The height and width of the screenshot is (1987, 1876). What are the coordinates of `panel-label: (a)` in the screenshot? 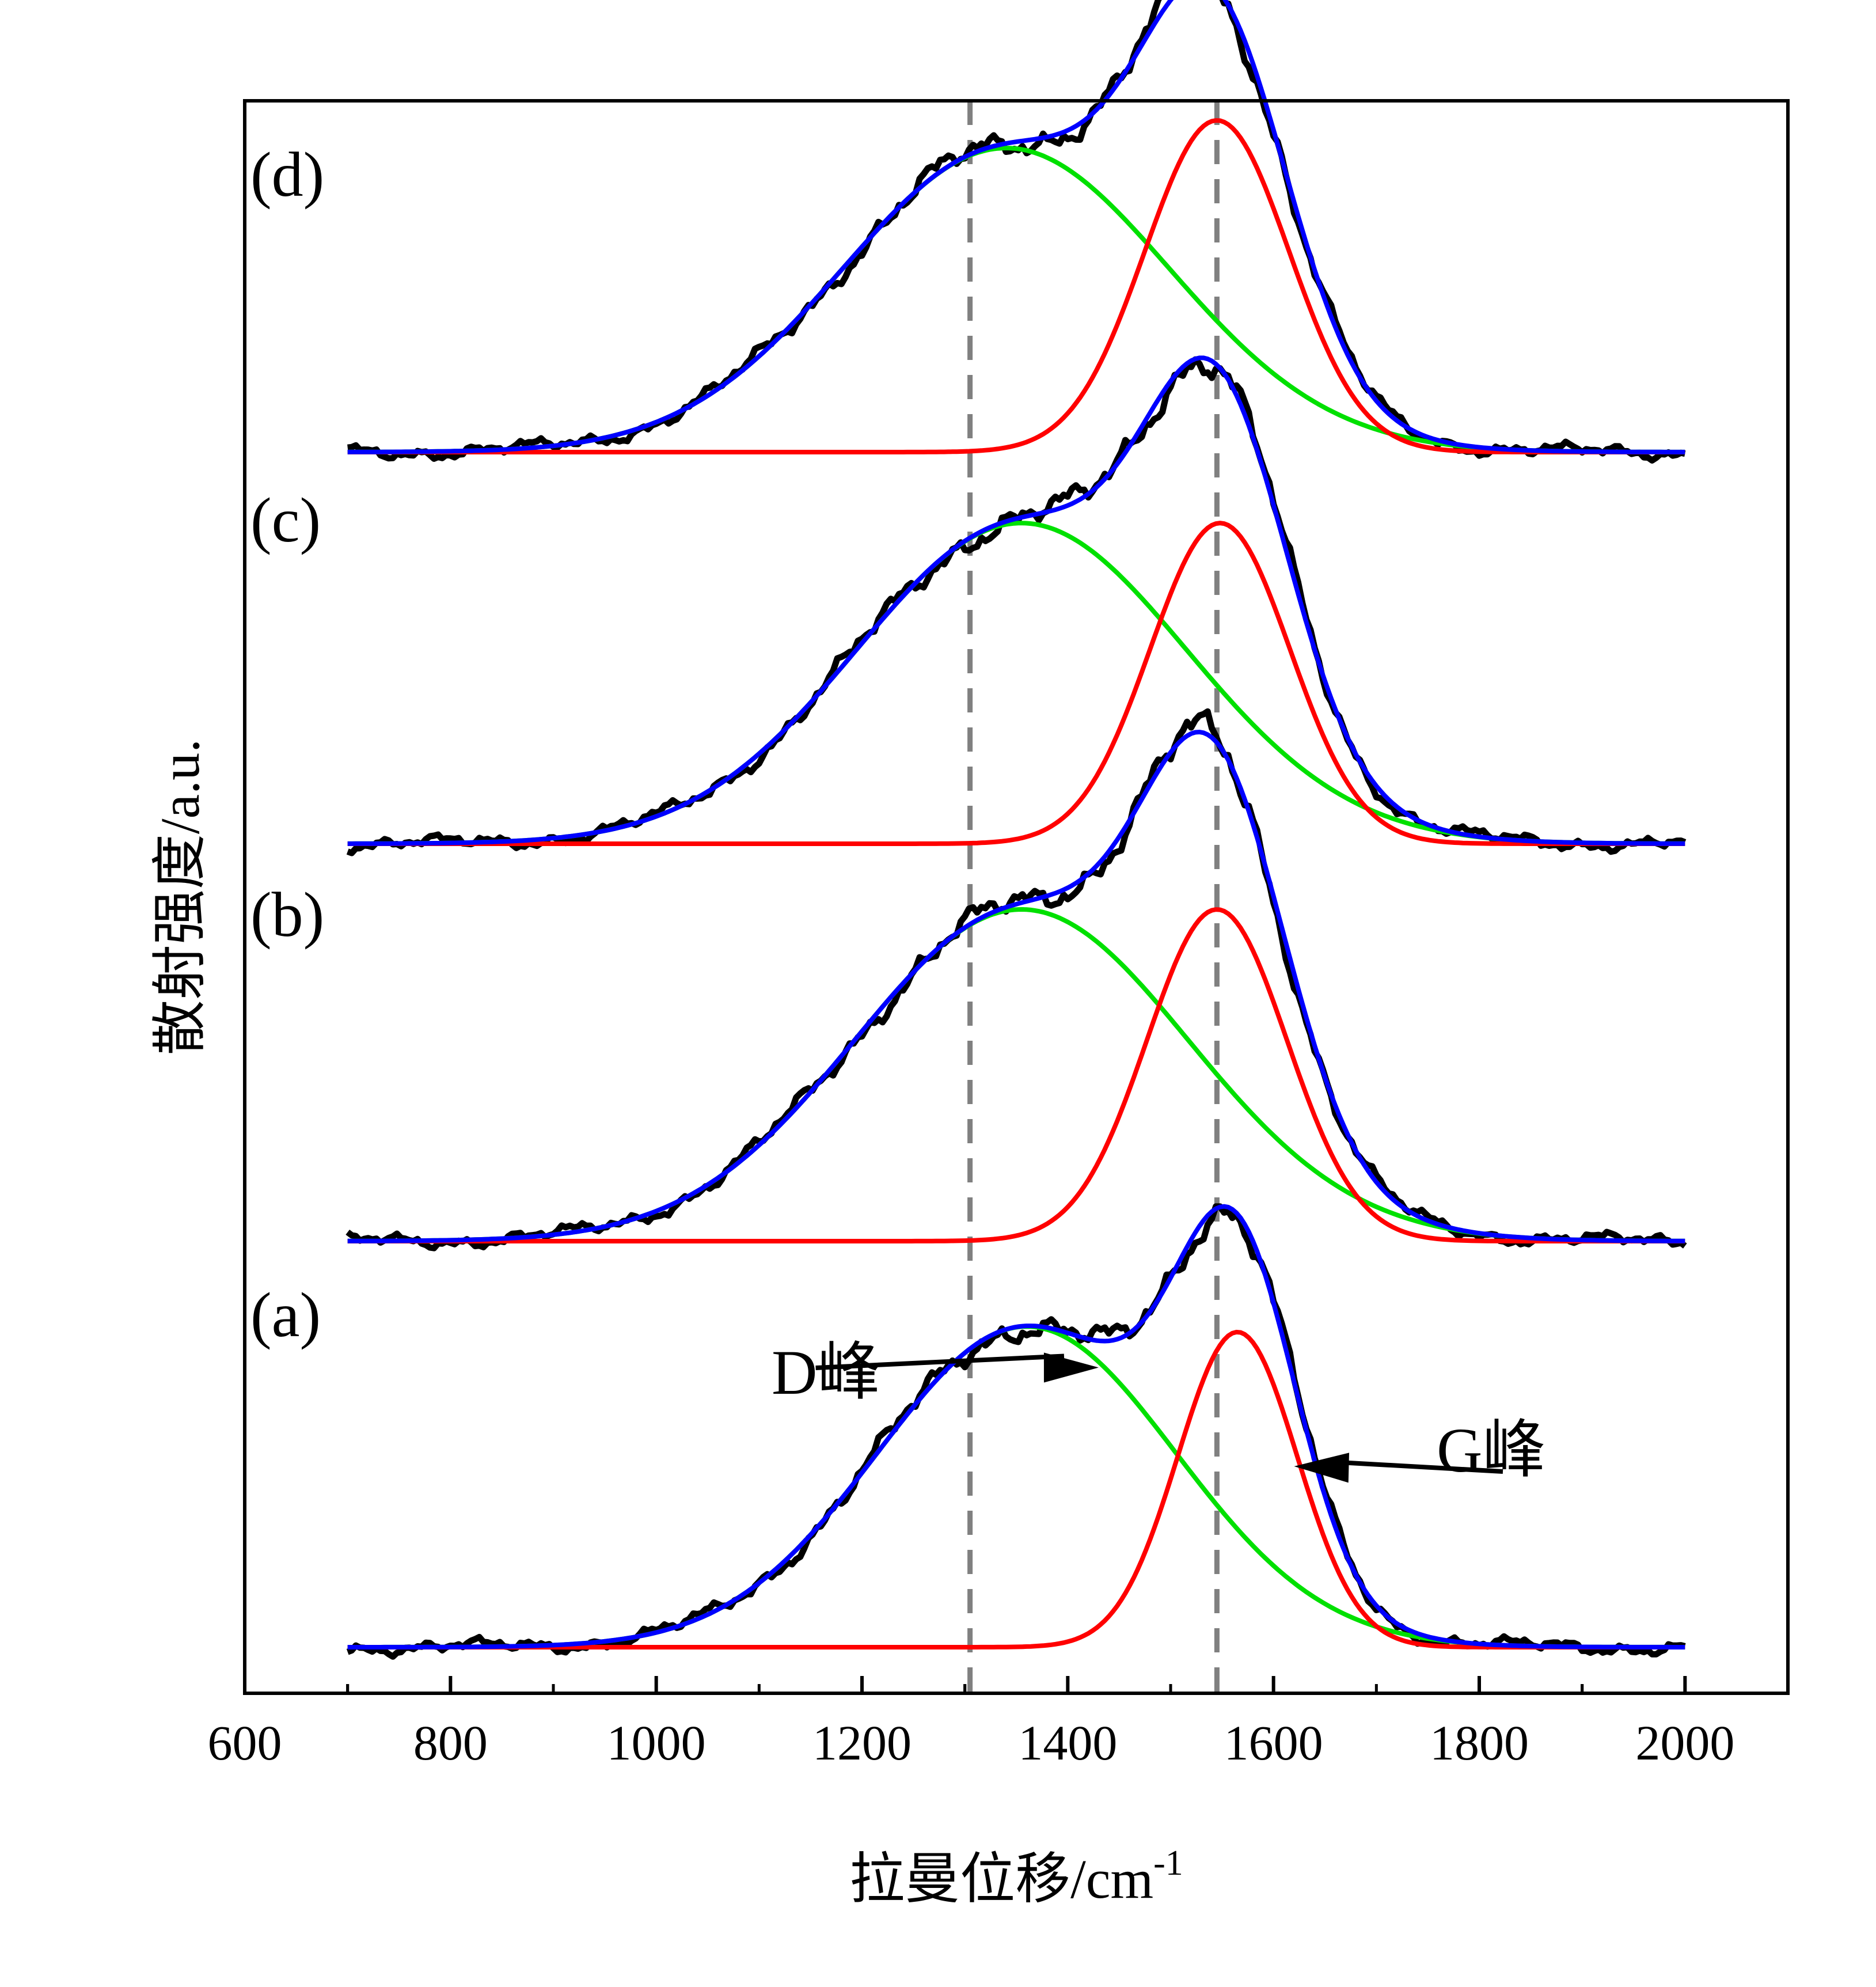 It's located at (285, 1315).